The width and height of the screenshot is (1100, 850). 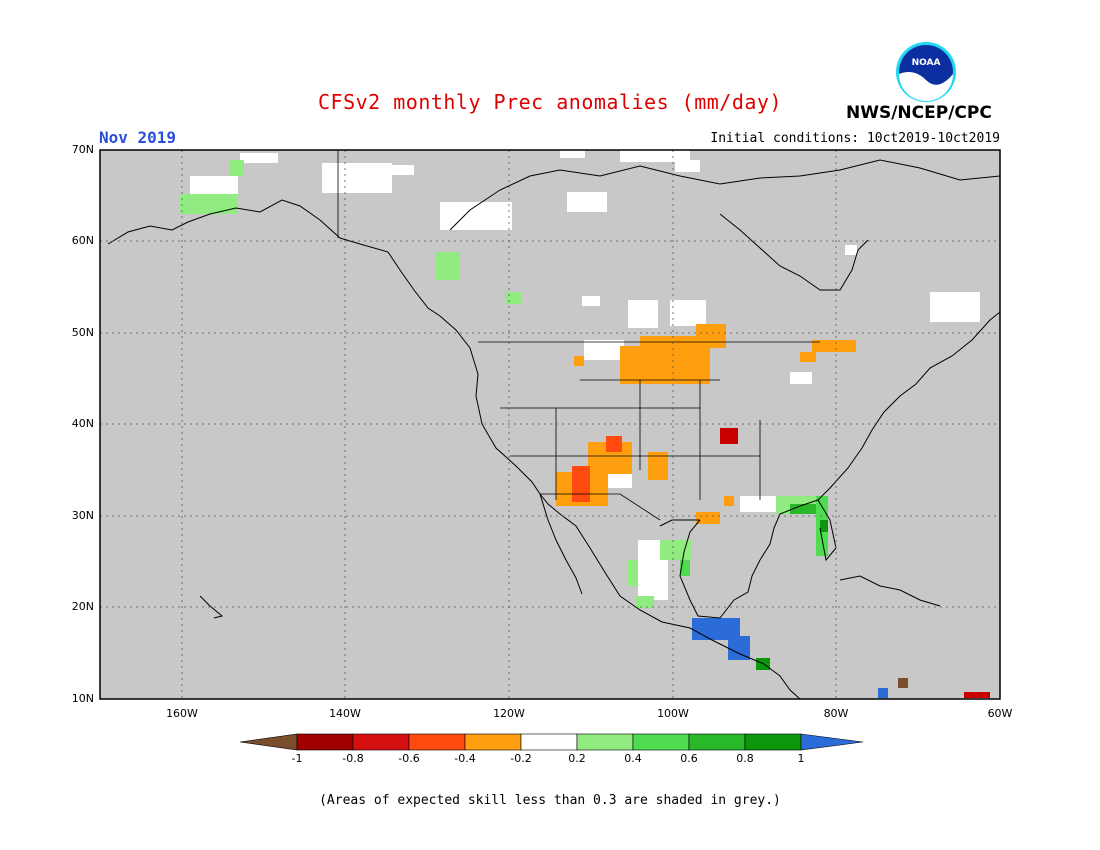 I want to click on colorbar-tick: 0.4, so click(x=633, y=758).